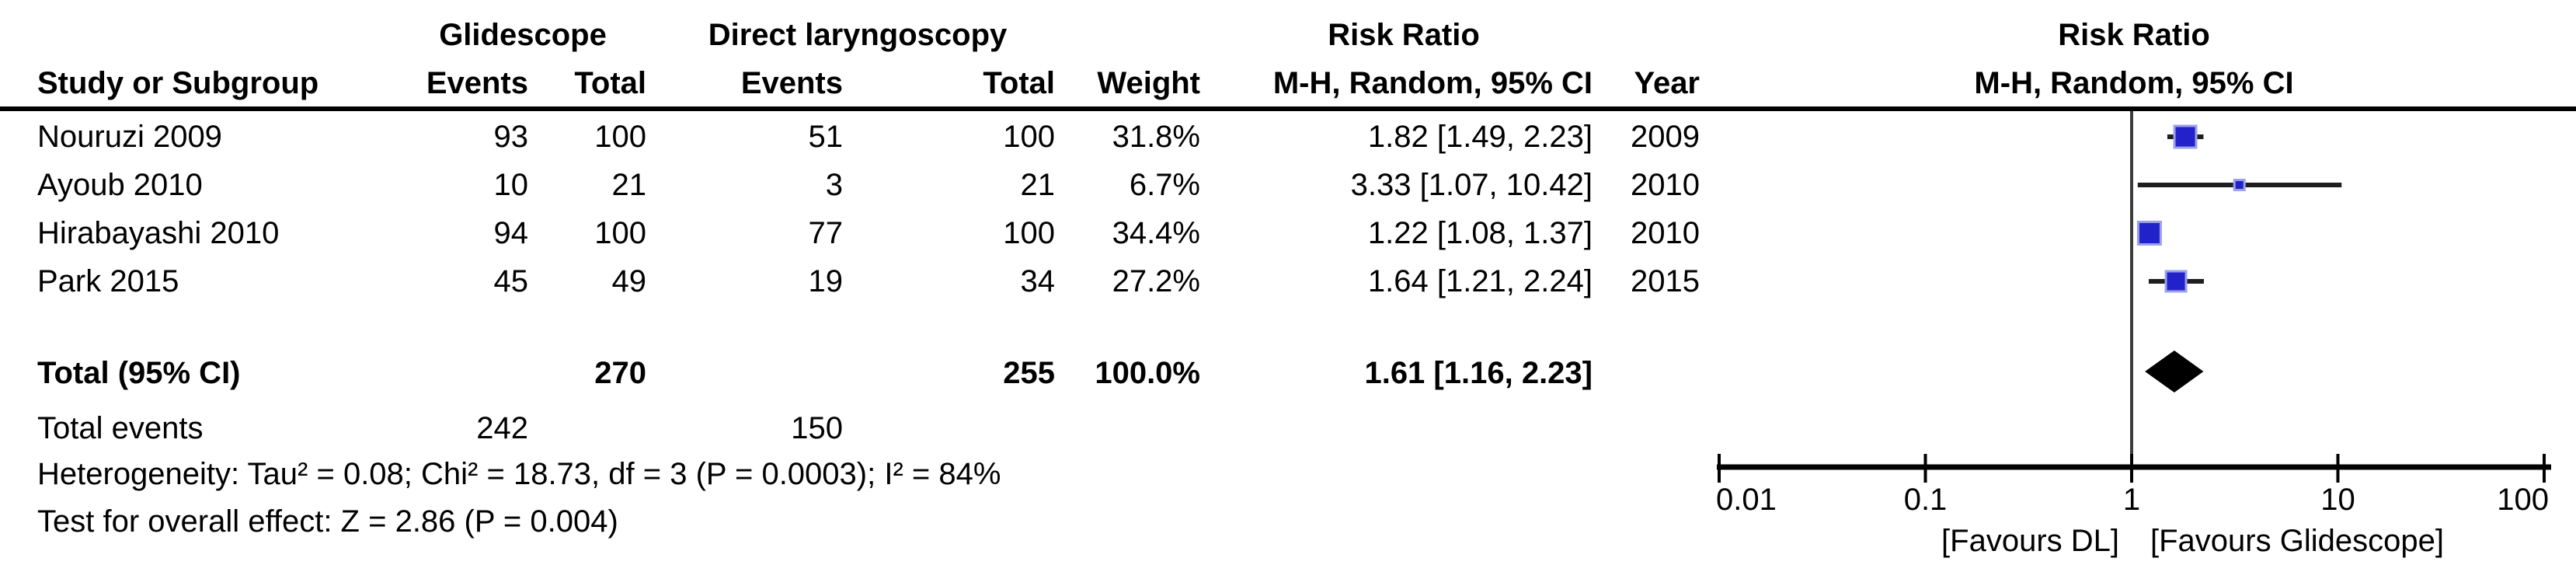 The height and width of the screenshot is (572, 2576). I want to click on col-header-study: Study or Subgroup, so click(178, 83).